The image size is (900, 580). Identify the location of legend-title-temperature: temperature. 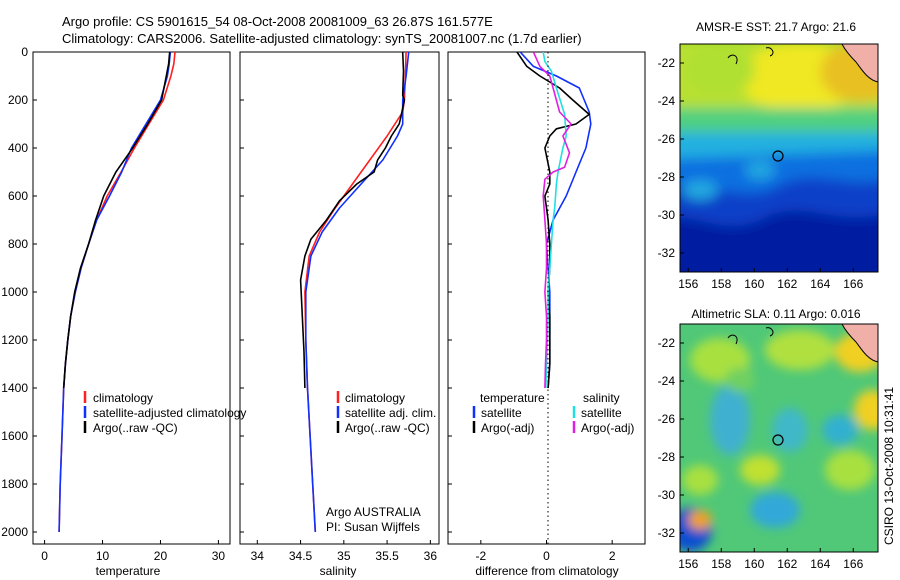
(512, 398).